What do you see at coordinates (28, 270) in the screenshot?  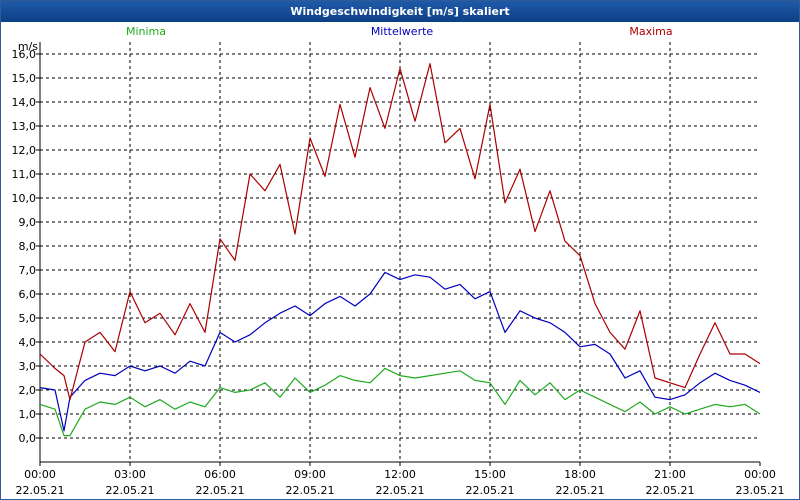 I see `y-tick-label: 7,0` at bounding box center [28, 270].